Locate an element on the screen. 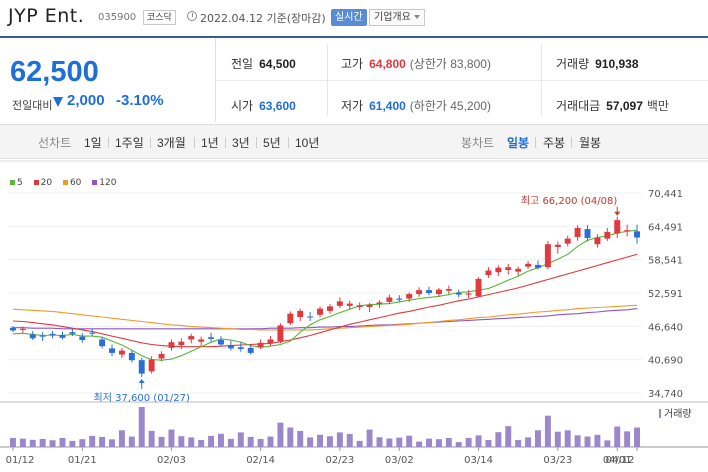 The width and height of the screenshot is (708, 472). legend-item-ma20: 20 is located at coordinates (42, 183).